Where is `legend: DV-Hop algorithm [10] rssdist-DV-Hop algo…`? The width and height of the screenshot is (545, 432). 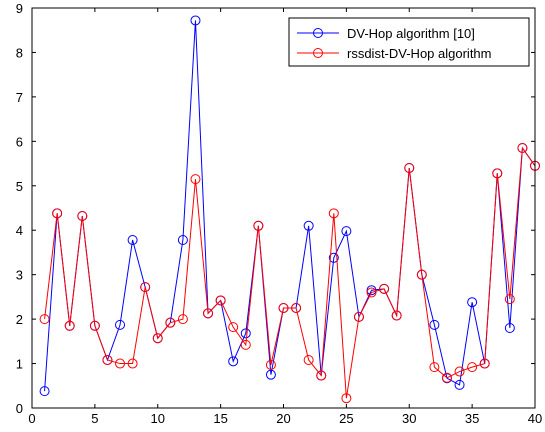
legend: DV-Hop algorithm [10] rssdist-DV-Hop algo… is located at coordinates (409, 42).